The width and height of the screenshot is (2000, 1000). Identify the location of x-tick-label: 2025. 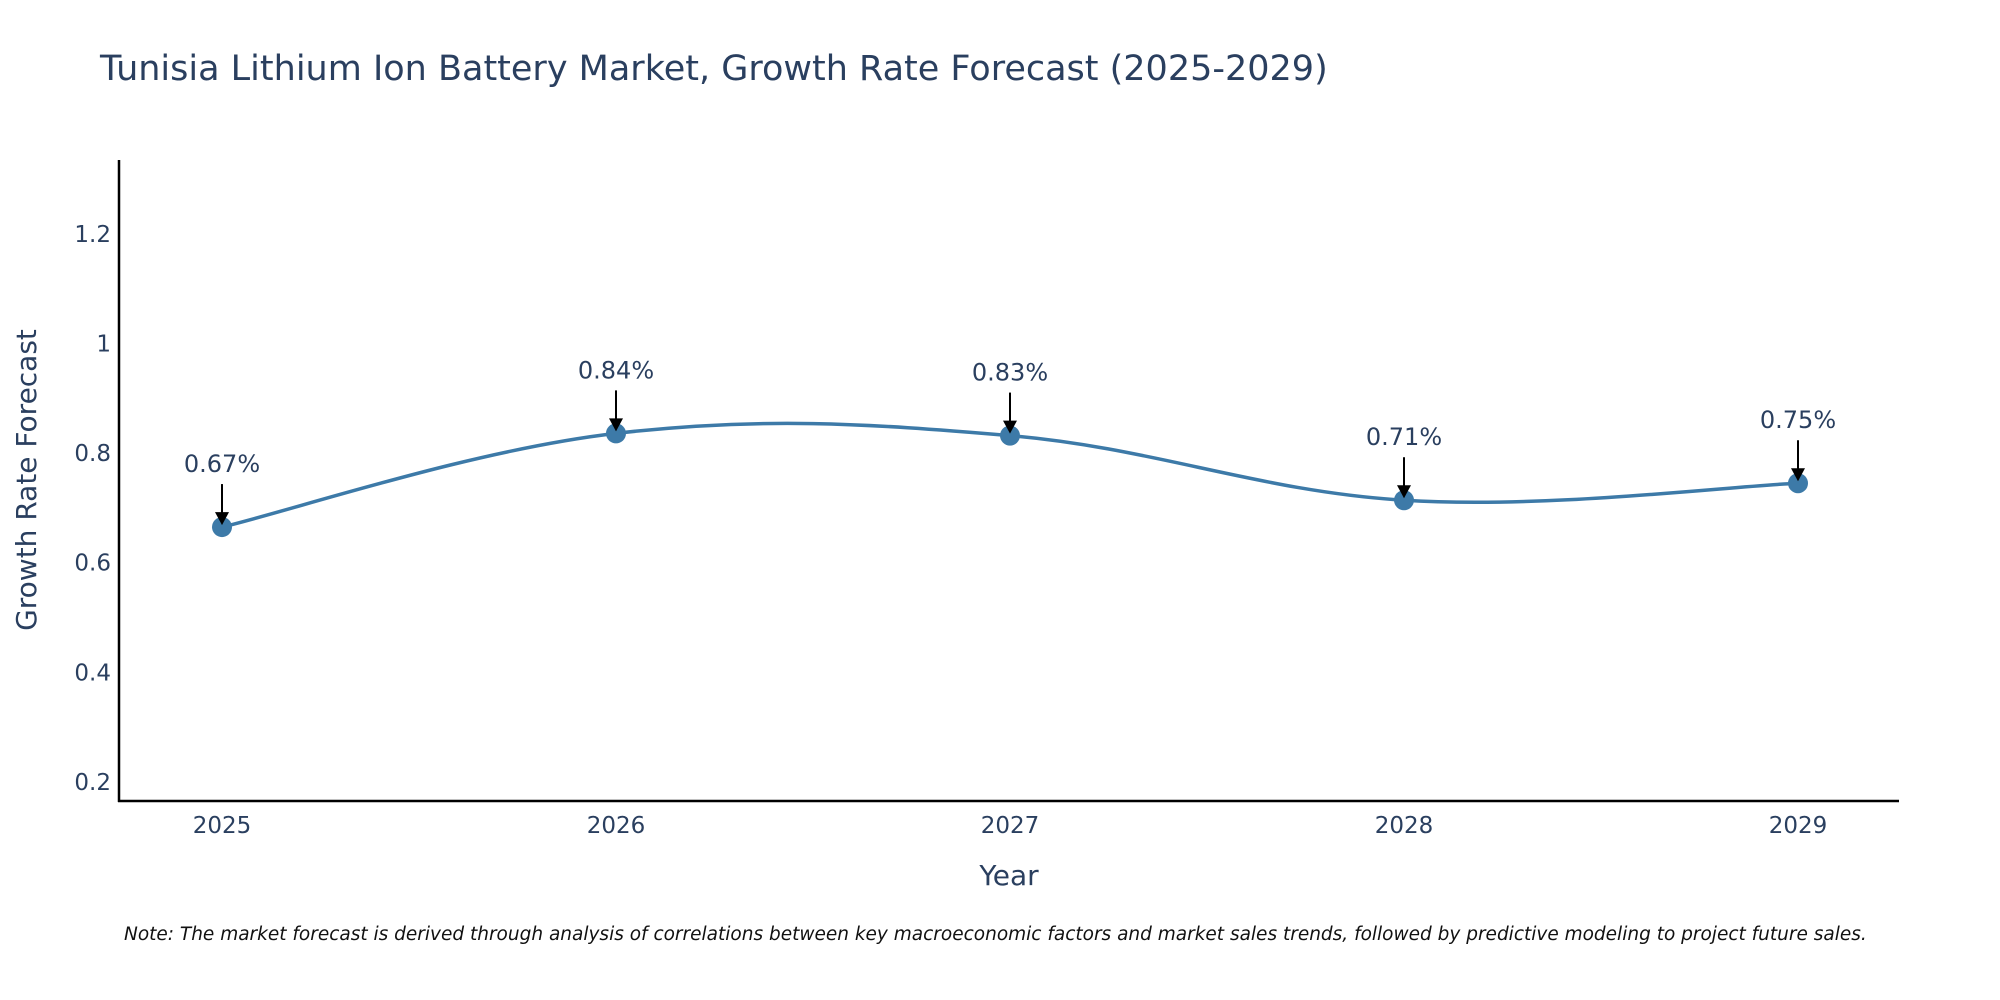
(222, 826).